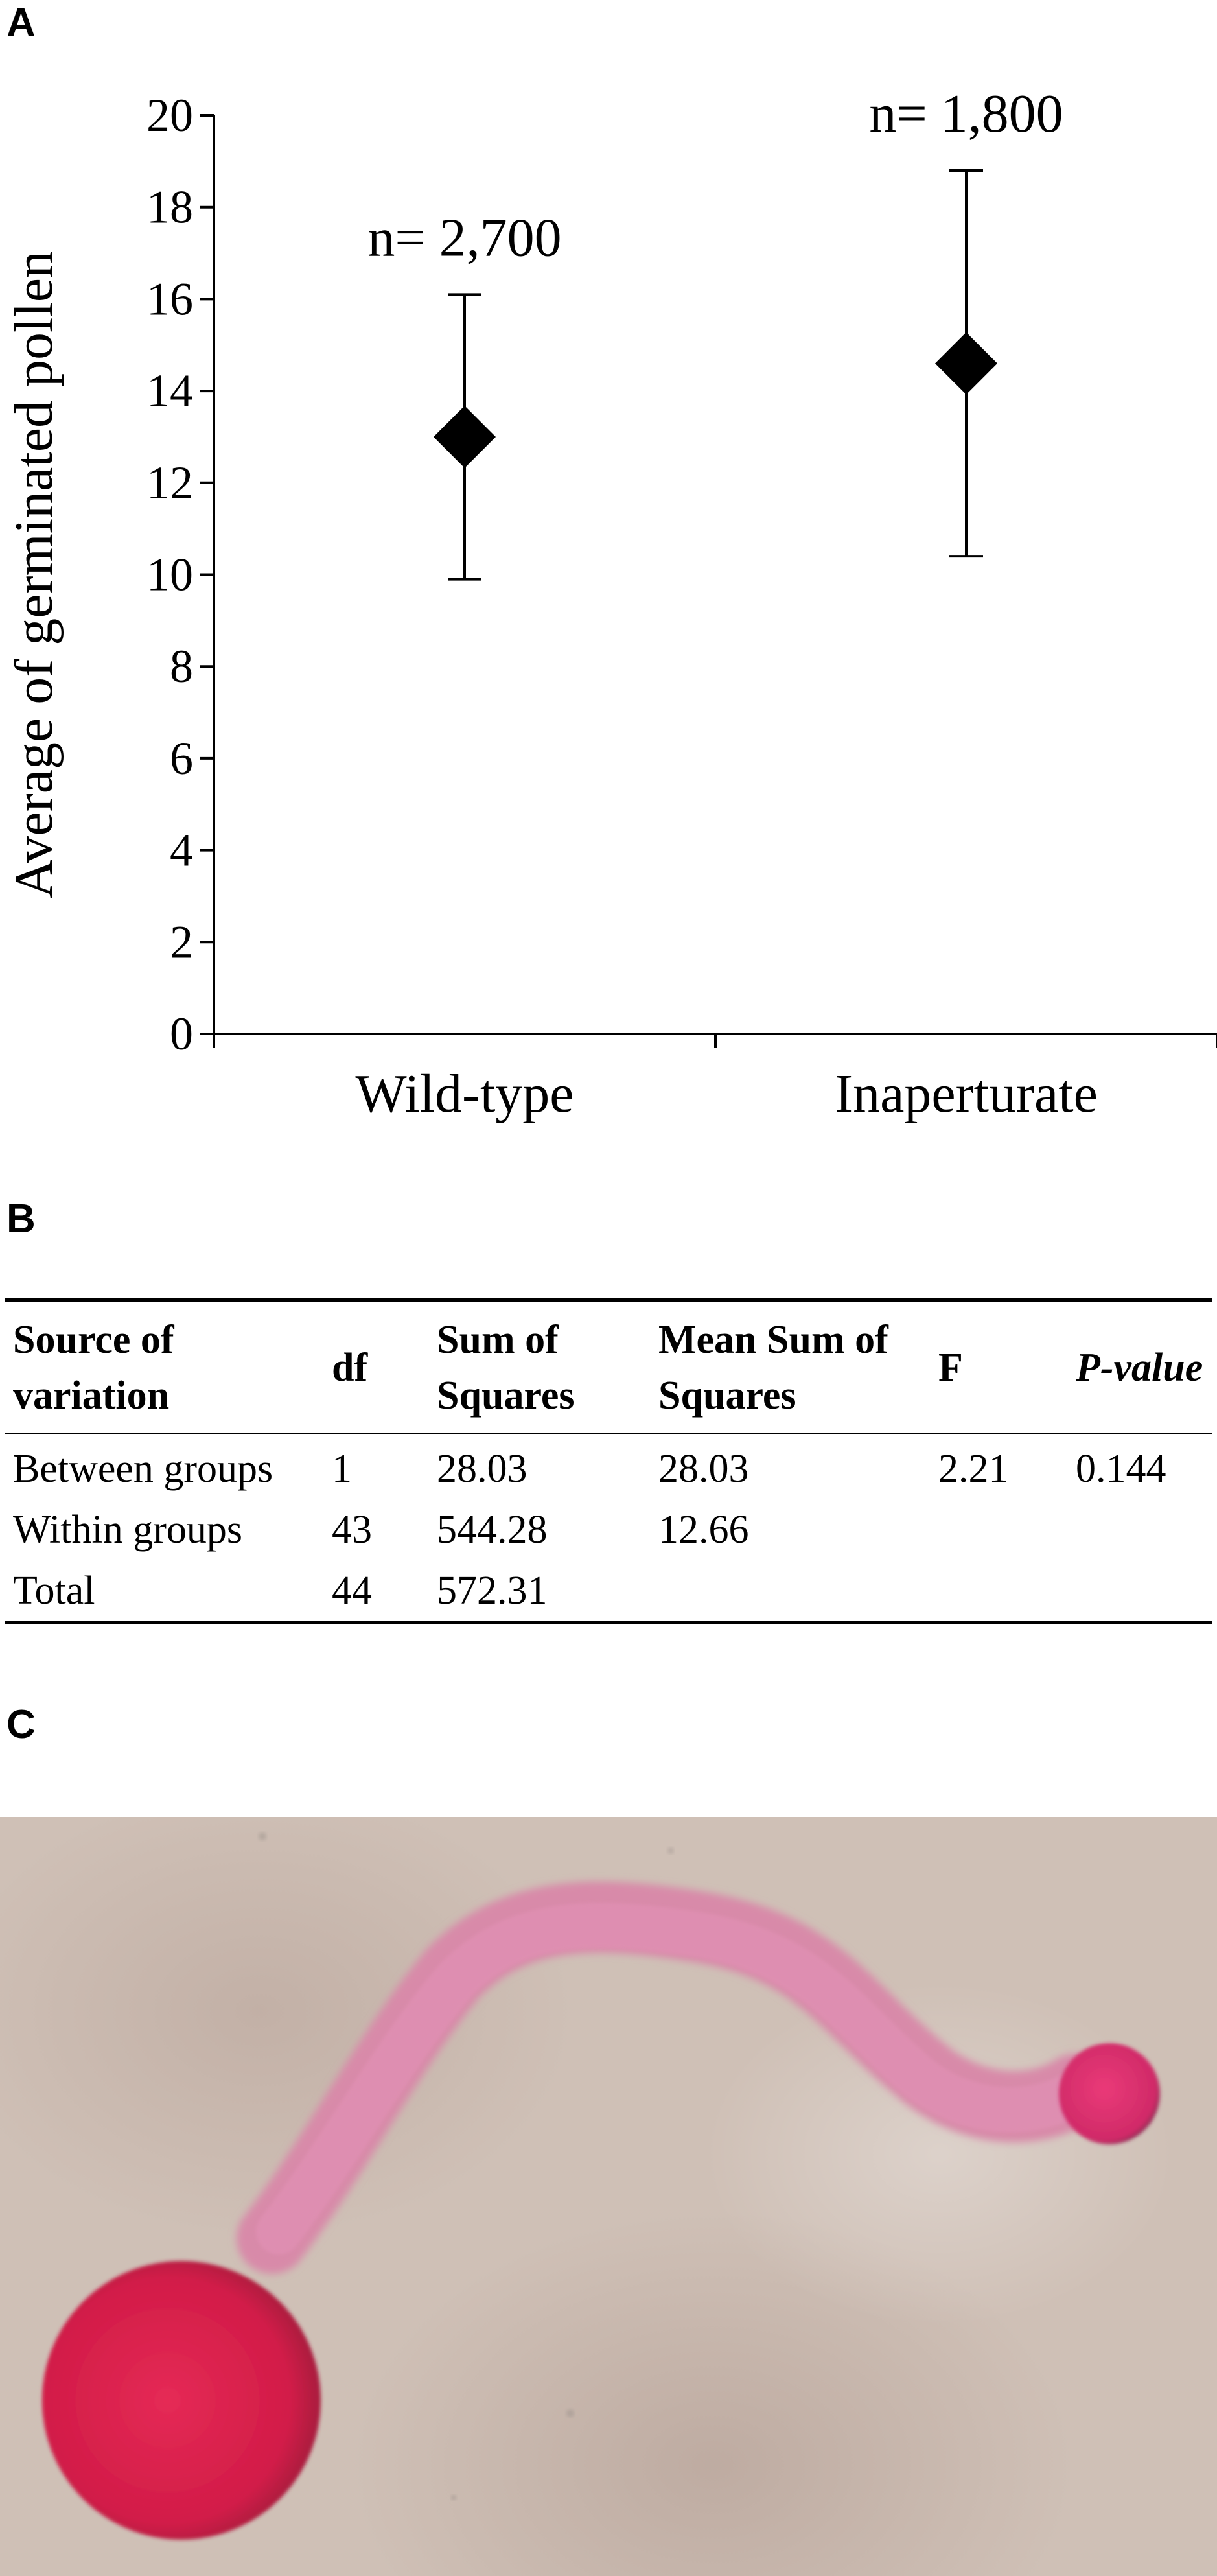 This screenshot has height=2576, width=1217. I want to click on cell: 572.31, so click(492, 1591).